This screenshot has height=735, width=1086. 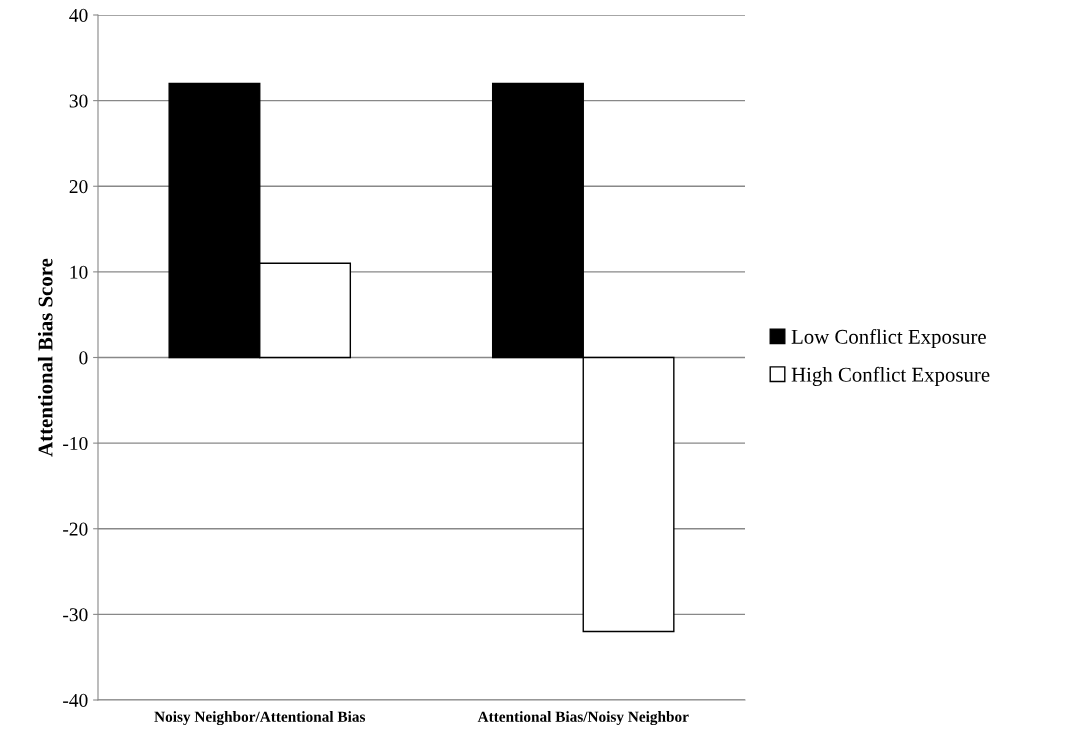 I want to click on y-tick-label: -30, so click(x=75, y=615).